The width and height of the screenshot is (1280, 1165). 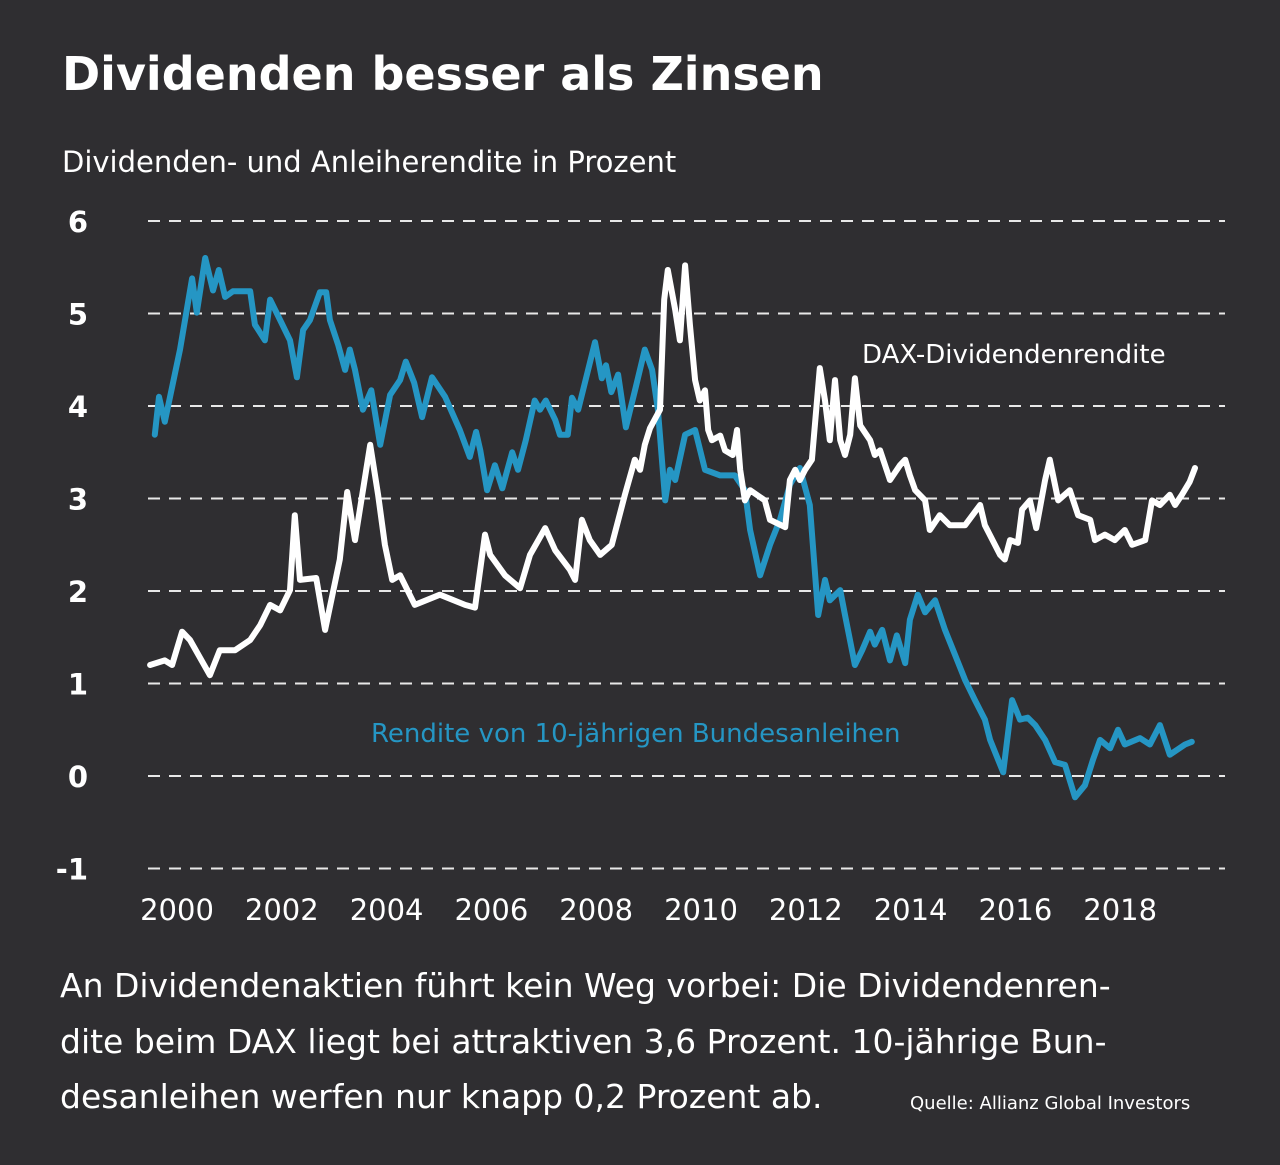 I want to click on y-tick-label: 5, so click(x=78, y=315).